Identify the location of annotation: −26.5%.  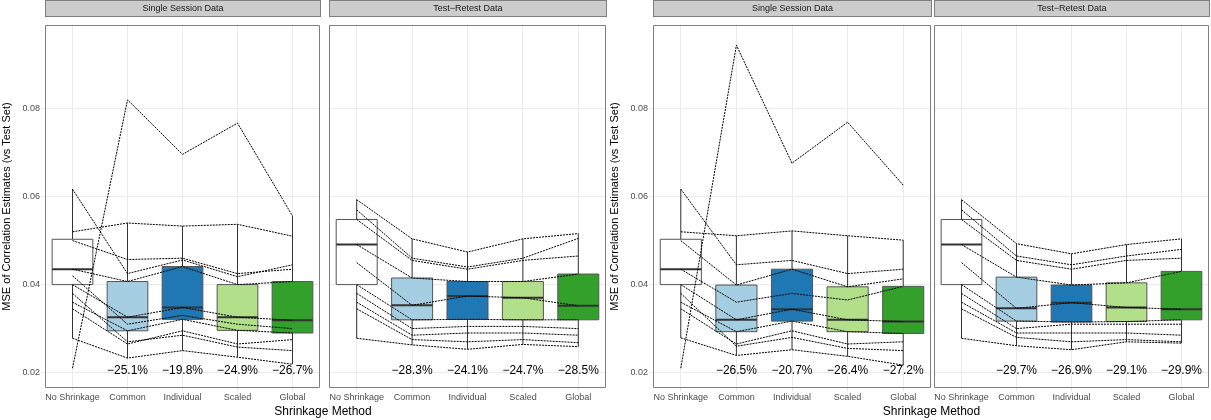
(736, 370).